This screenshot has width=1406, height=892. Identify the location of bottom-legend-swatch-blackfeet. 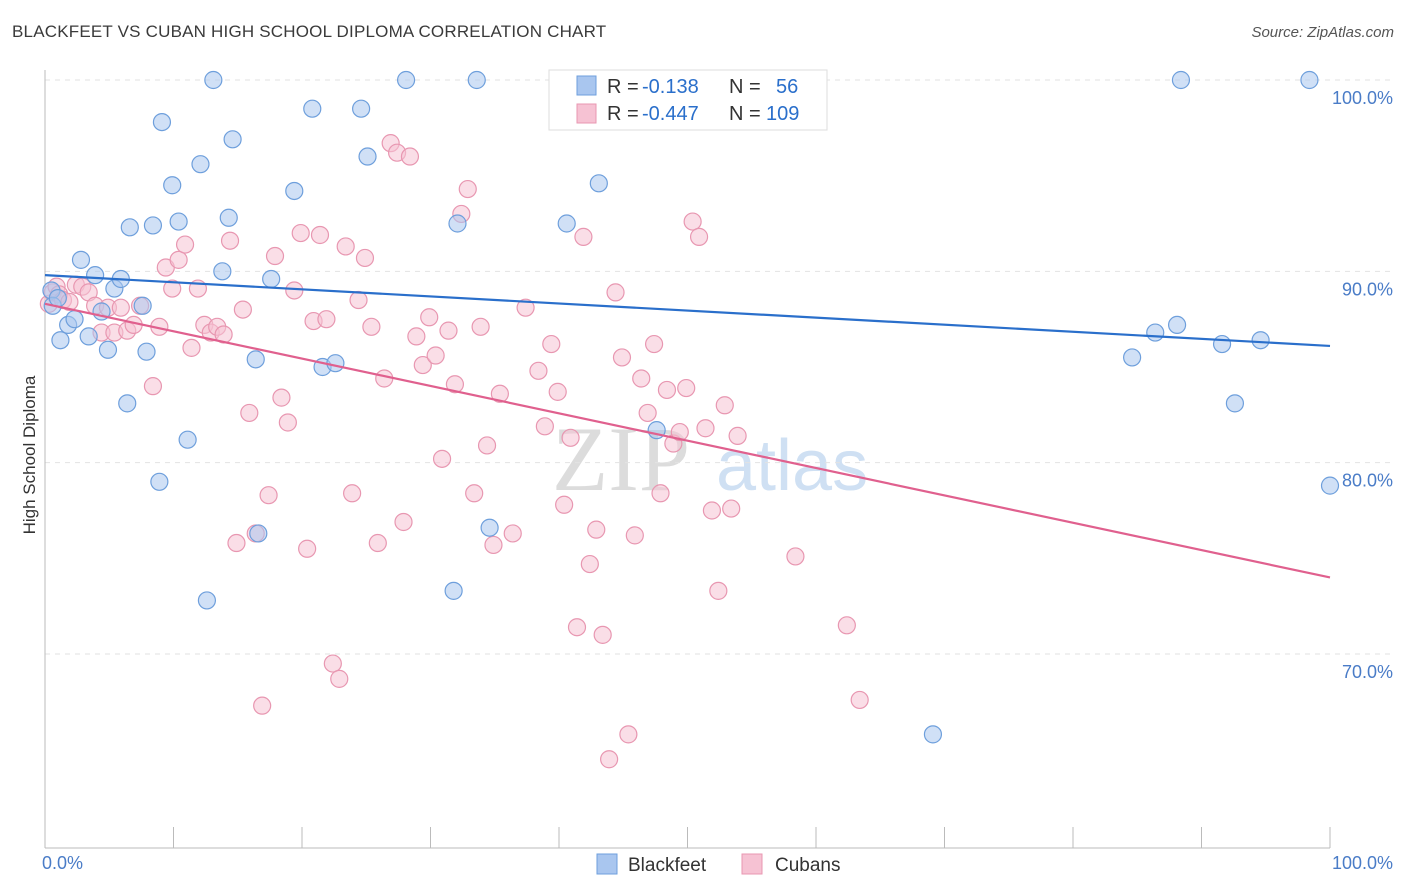
(607, 864).